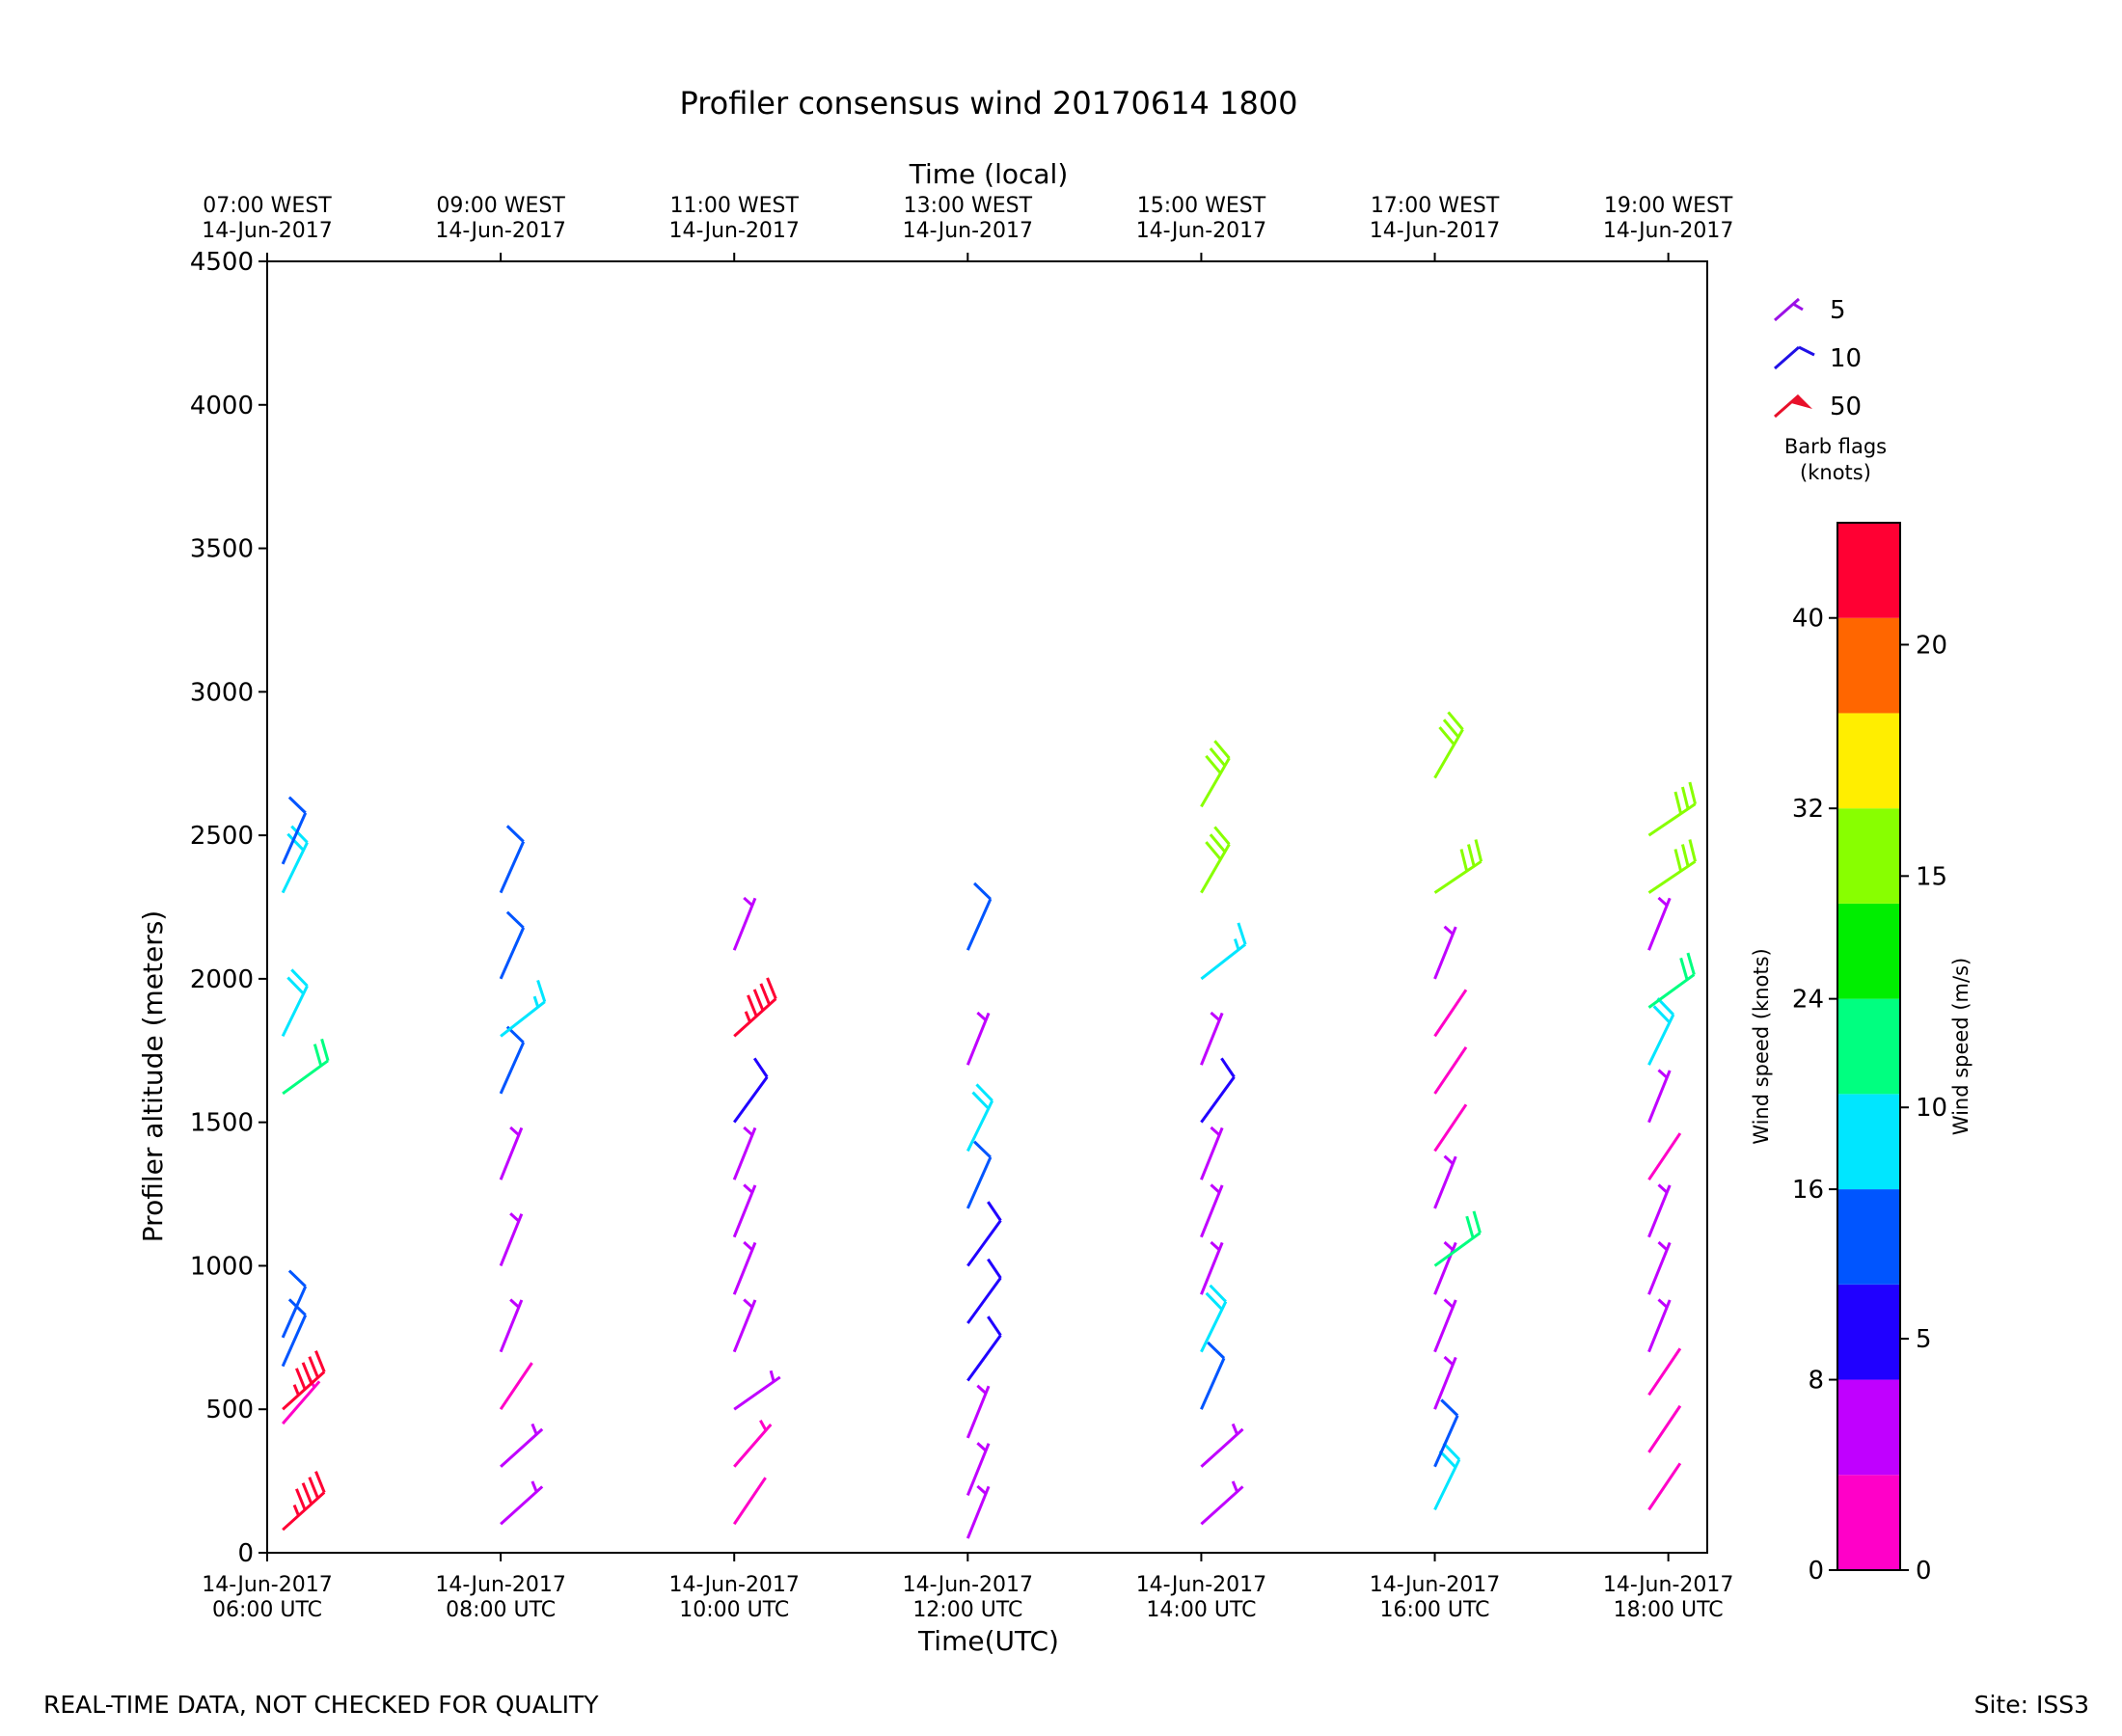  I want to click on y-tick-label: 4000, so click(222, 406).